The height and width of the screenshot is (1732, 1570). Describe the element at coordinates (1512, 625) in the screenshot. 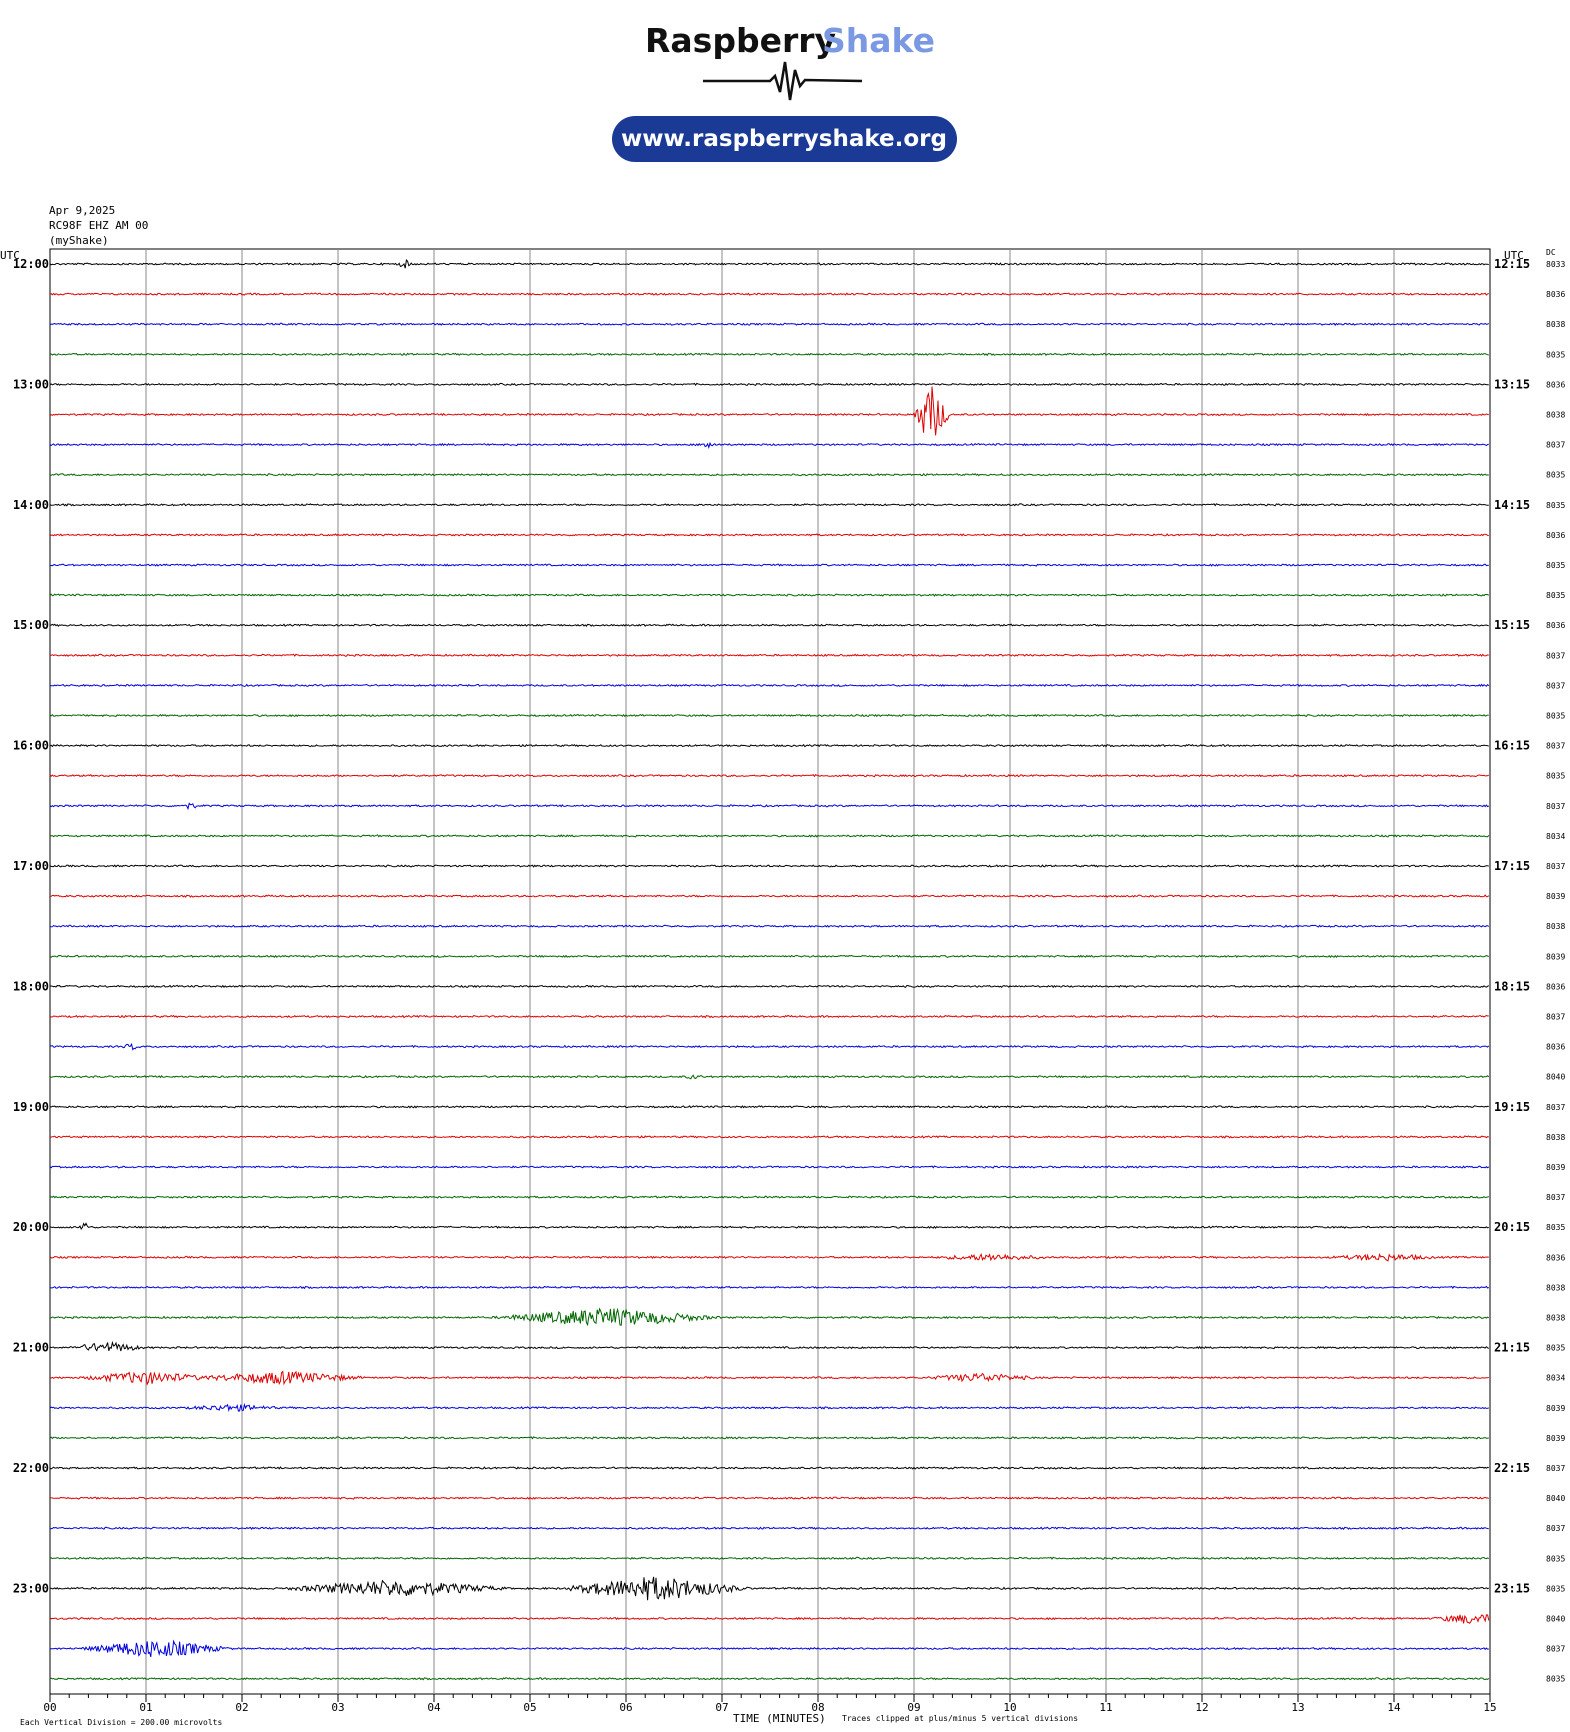

I see `hour-label-right: 15:15` at that location.